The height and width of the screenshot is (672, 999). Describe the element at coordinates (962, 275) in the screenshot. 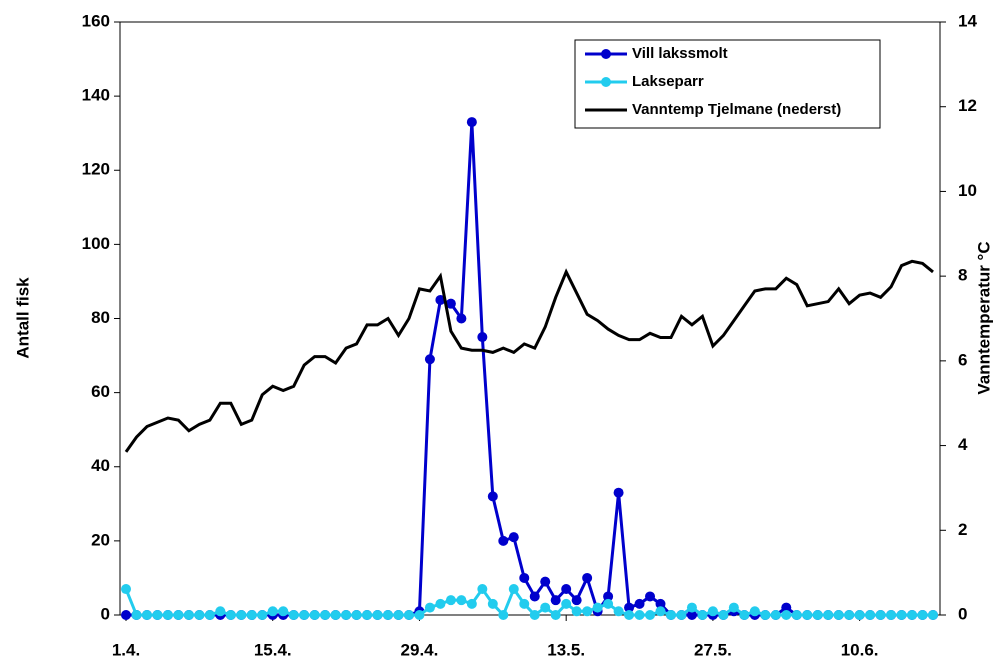

I see `y2-tick-label: 8` at that location.